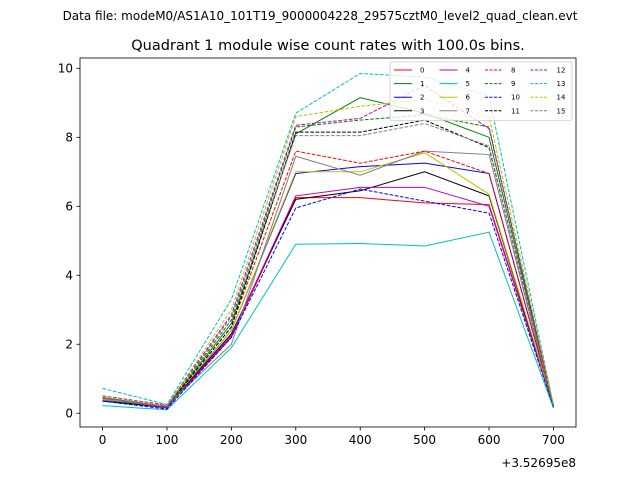  Describe the element at coordinates (69, 276) in the screenshot. I see `y-tick-label: 4` at that location.